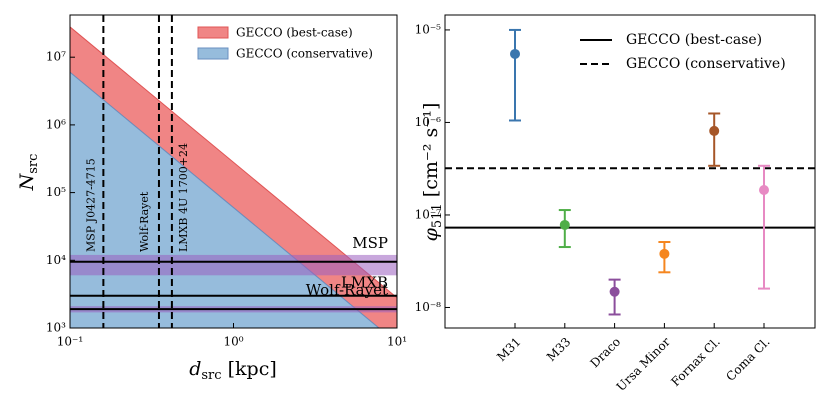  What do you see at coordinates (144, 221) in the screenshot?
I see `vertical-line-label: Wolf-Rayet` at bounding box center [144, 221].